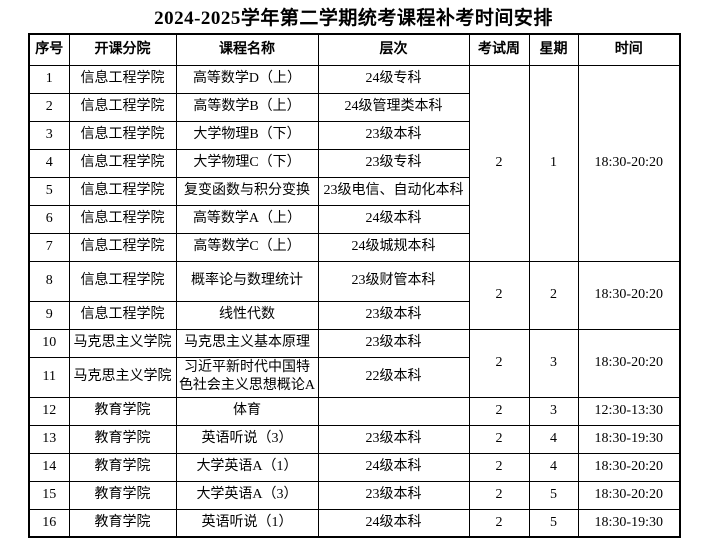 This screenshot has width=707, height=555. I want to click on cell-no: 5, so click(49, 191).